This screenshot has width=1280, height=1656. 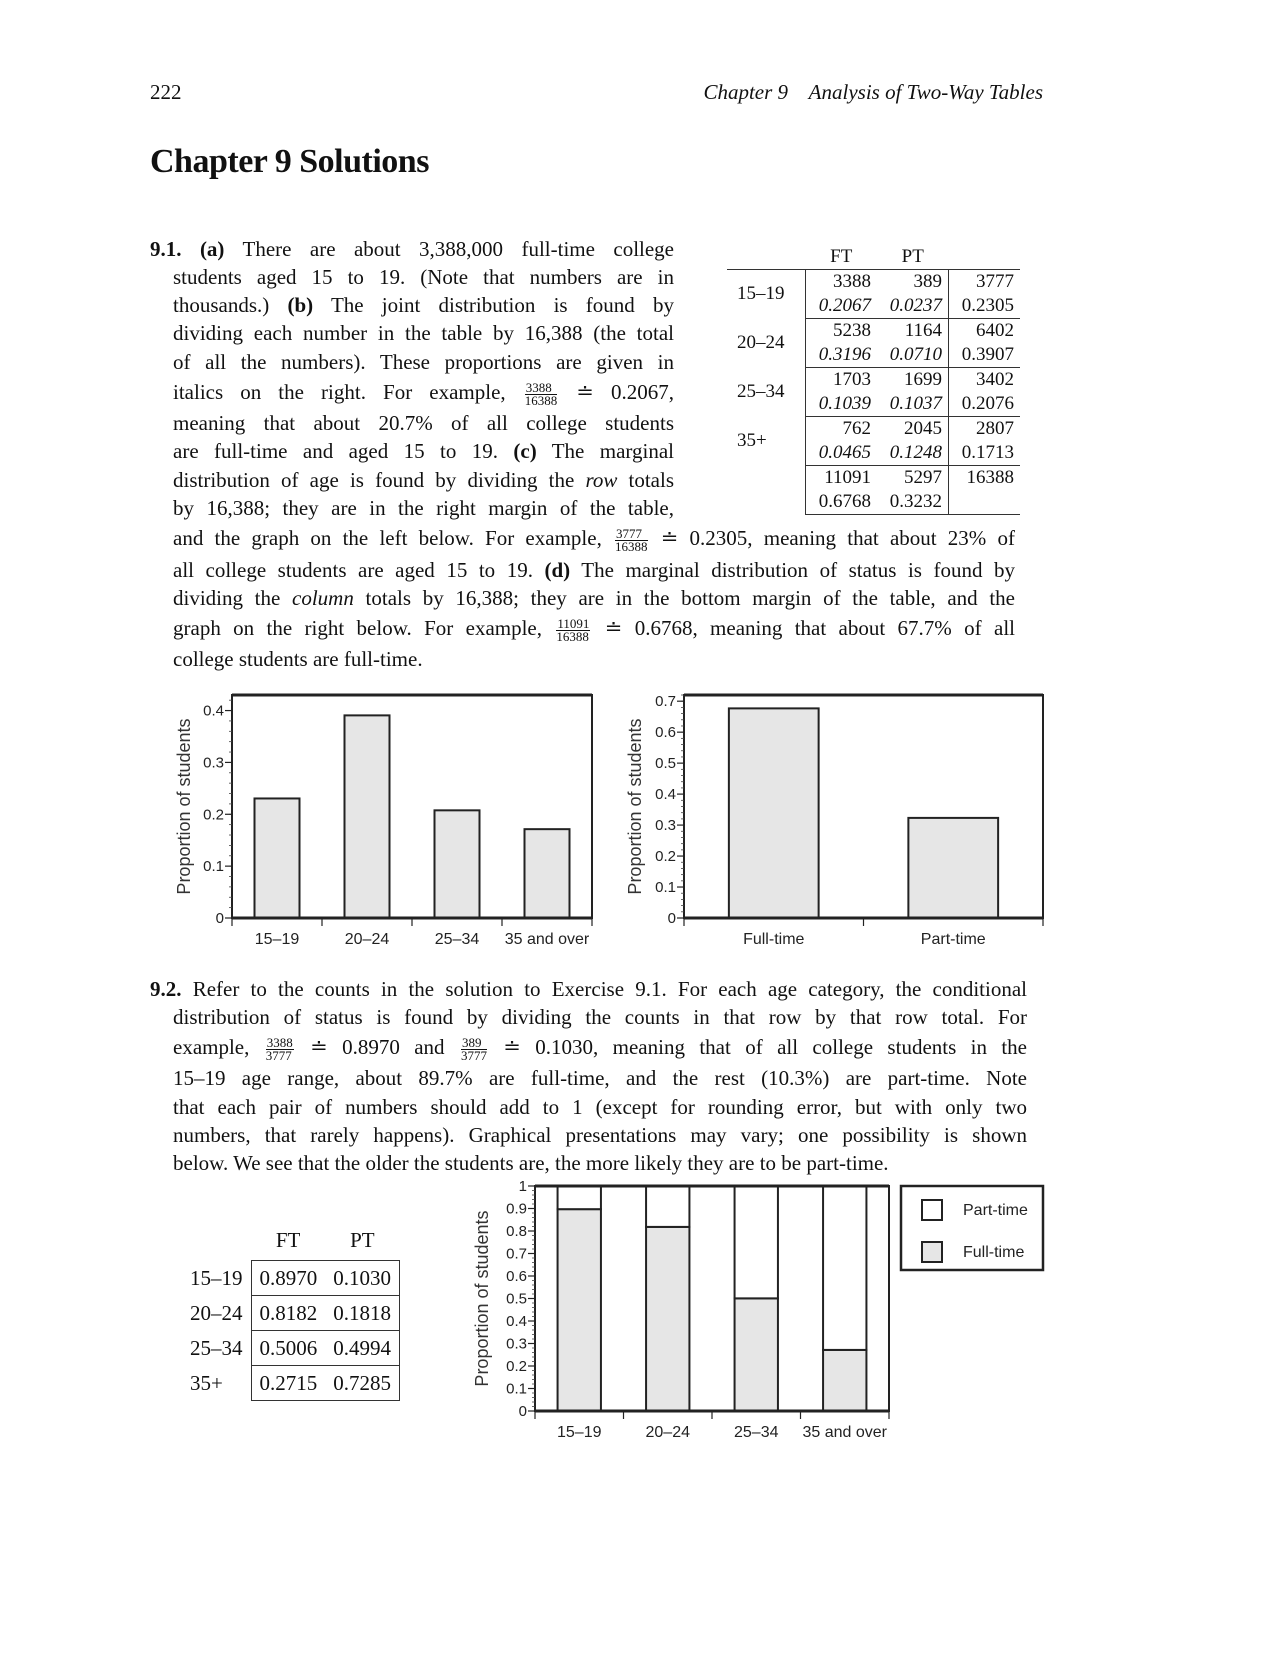 I want to click on y-tick-label: 0.3, so click(x=213, y=762).